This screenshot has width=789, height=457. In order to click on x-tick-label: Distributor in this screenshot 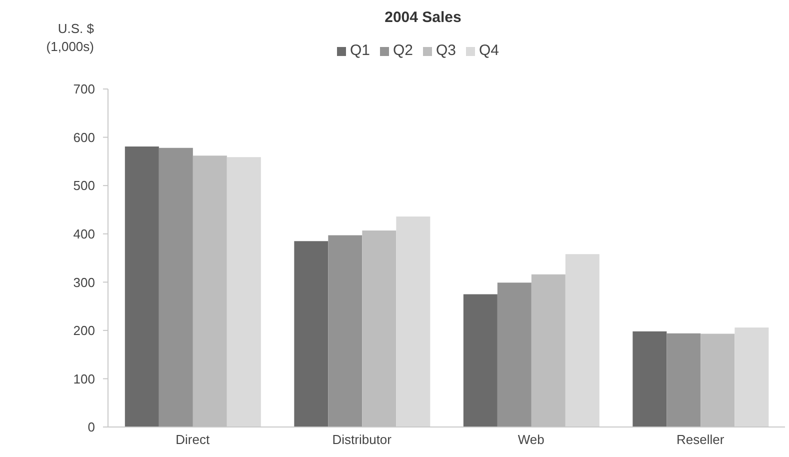, I will do `click(362, 440)`.